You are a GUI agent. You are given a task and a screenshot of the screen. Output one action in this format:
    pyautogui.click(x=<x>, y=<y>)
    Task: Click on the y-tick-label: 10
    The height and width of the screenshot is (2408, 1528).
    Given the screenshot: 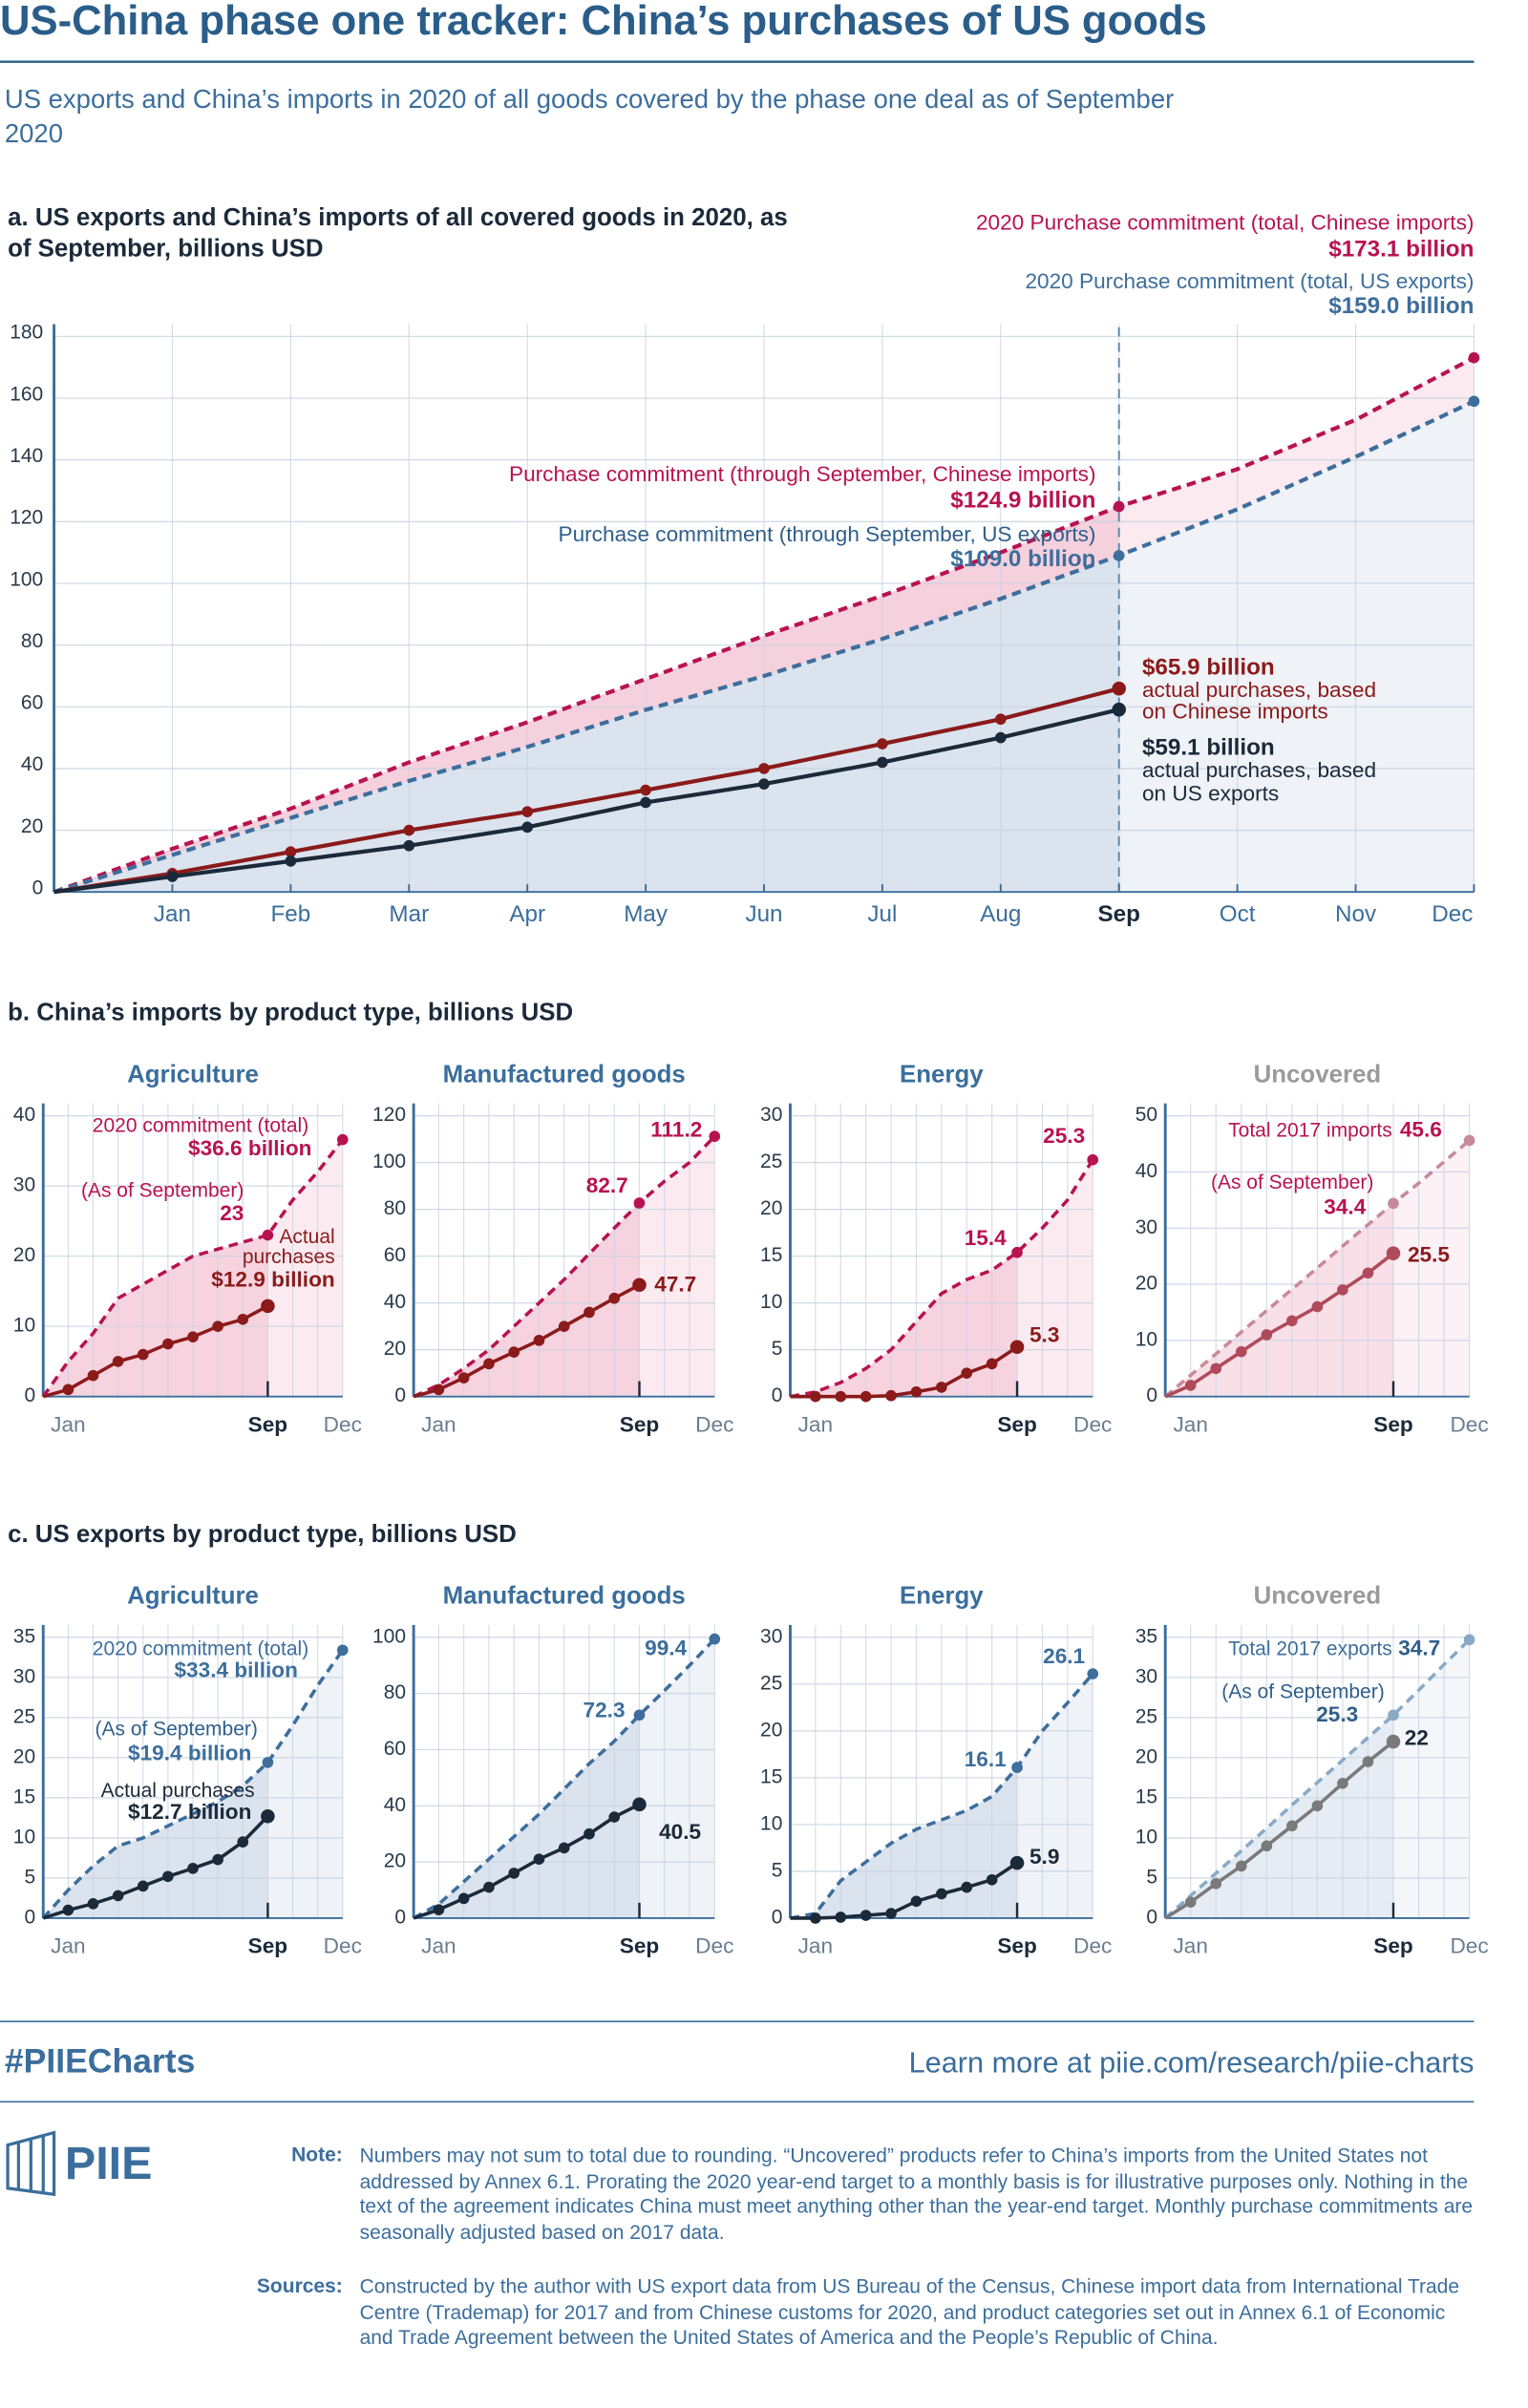 What is the action you would take?
    pyautogui.click(x=771, y=1823)
    